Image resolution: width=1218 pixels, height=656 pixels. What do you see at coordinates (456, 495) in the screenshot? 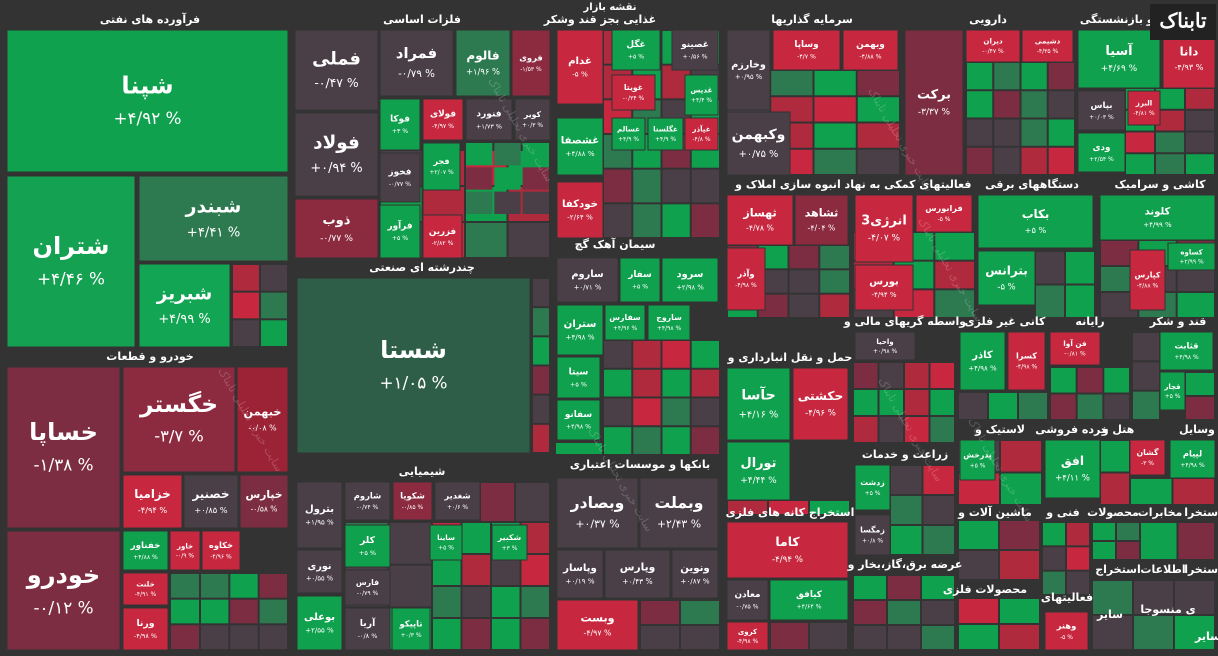
I see `tile-name: شغدیر` at bounding box center [456, 495].